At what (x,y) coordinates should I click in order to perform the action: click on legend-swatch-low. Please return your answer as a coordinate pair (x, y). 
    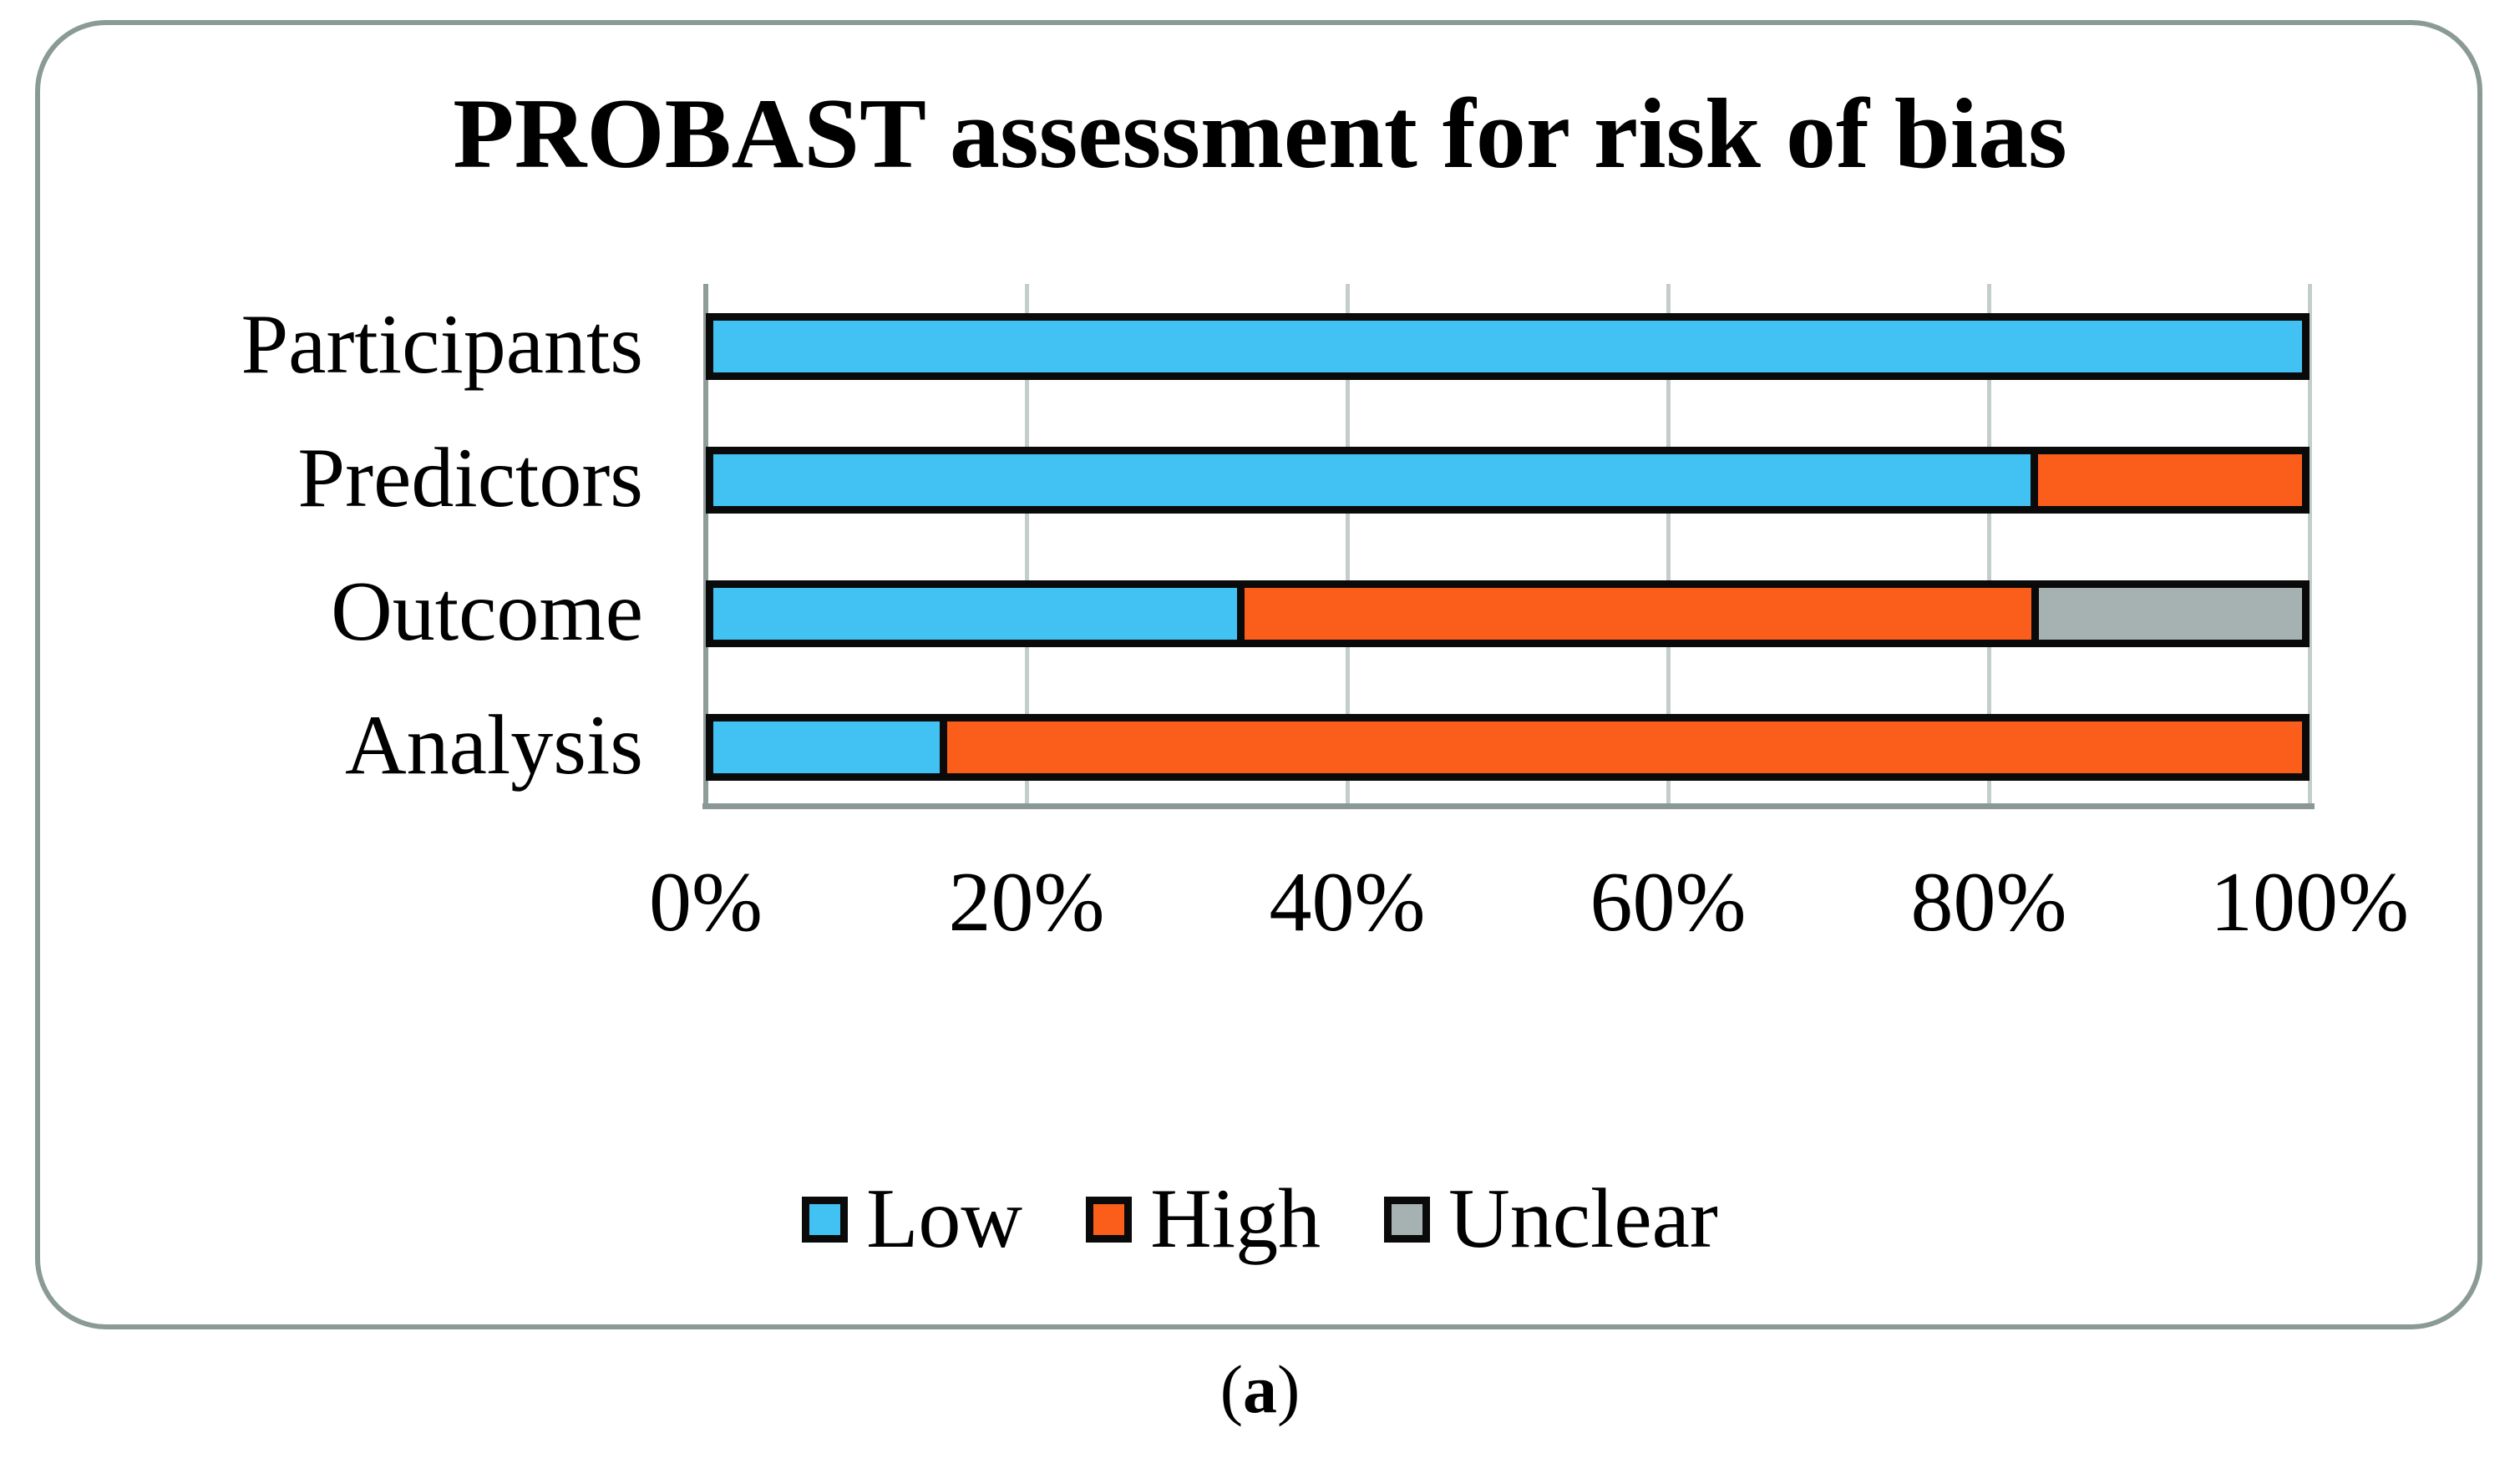
    Looking at the image, I should click on (825, 1219).